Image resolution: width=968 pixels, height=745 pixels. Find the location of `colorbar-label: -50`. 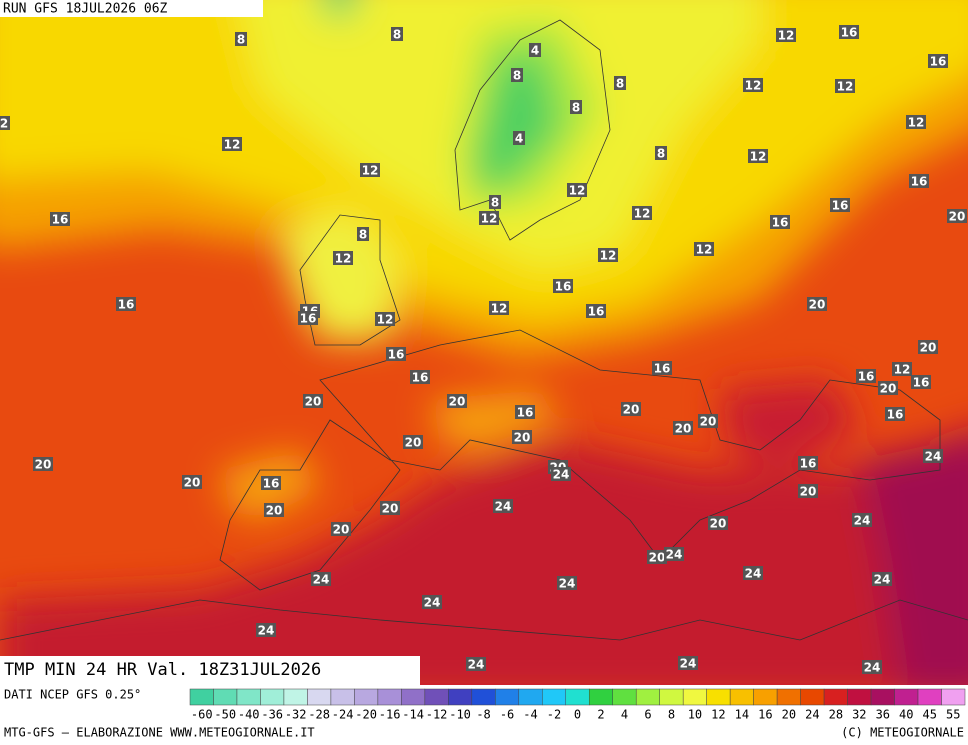

colorbar-label: -50 is located at coordinates (225, 715).